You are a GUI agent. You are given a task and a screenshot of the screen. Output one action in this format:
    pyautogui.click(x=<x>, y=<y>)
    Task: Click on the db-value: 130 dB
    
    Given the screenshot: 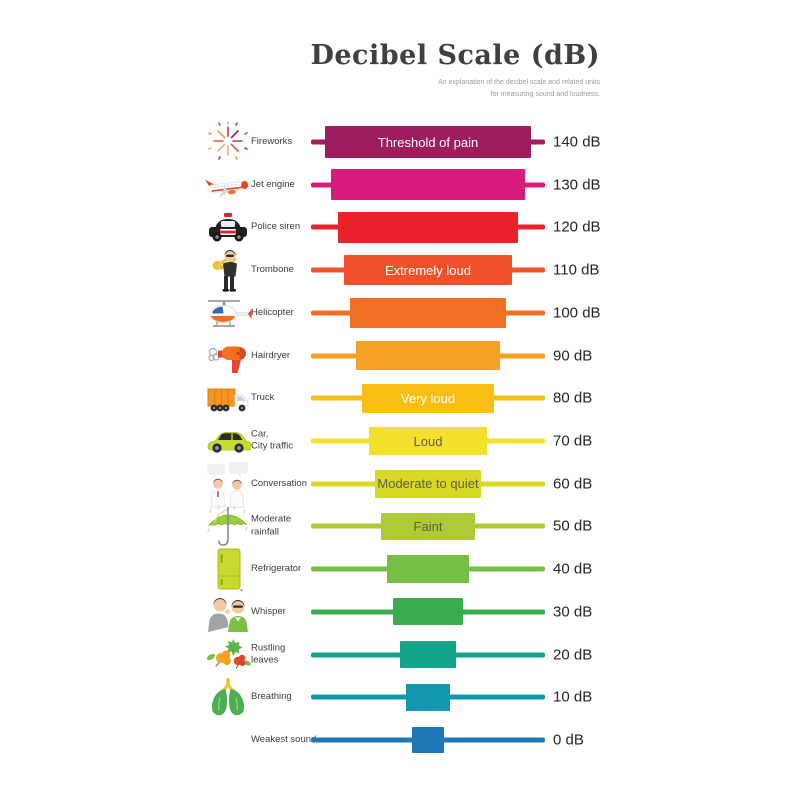 What is the action you would take?
    pyautogui.click(x=577, y=185)
    